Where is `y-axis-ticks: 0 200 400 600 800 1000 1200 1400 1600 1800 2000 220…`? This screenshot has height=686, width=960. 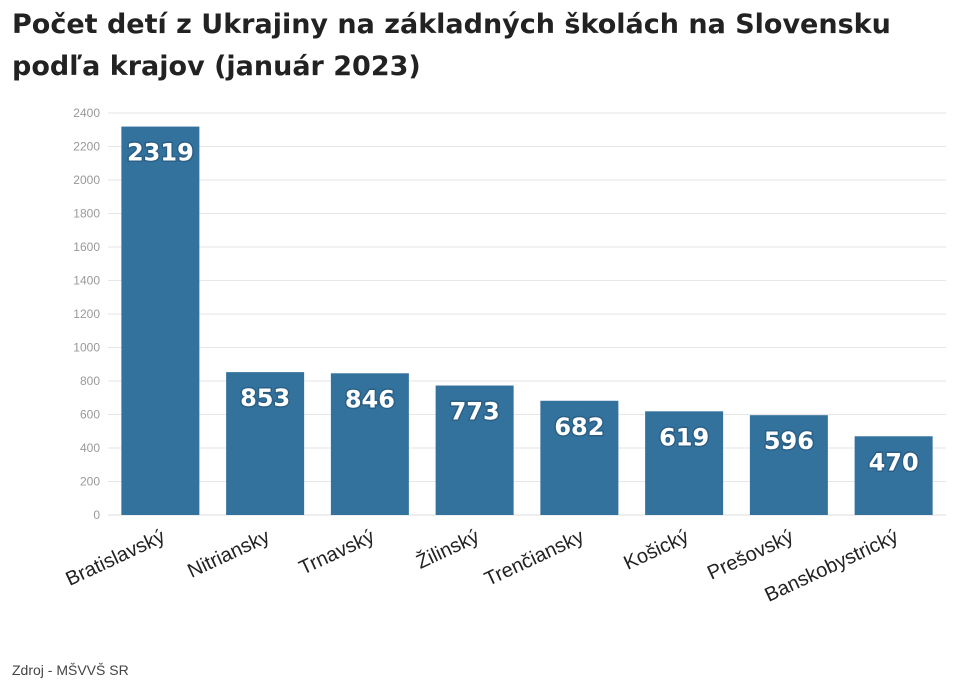 y-axis-ticks: 0 200 400 600 800 1000 1200 1400 1600 1800 2000 220… is located at coordinates (86, 314).